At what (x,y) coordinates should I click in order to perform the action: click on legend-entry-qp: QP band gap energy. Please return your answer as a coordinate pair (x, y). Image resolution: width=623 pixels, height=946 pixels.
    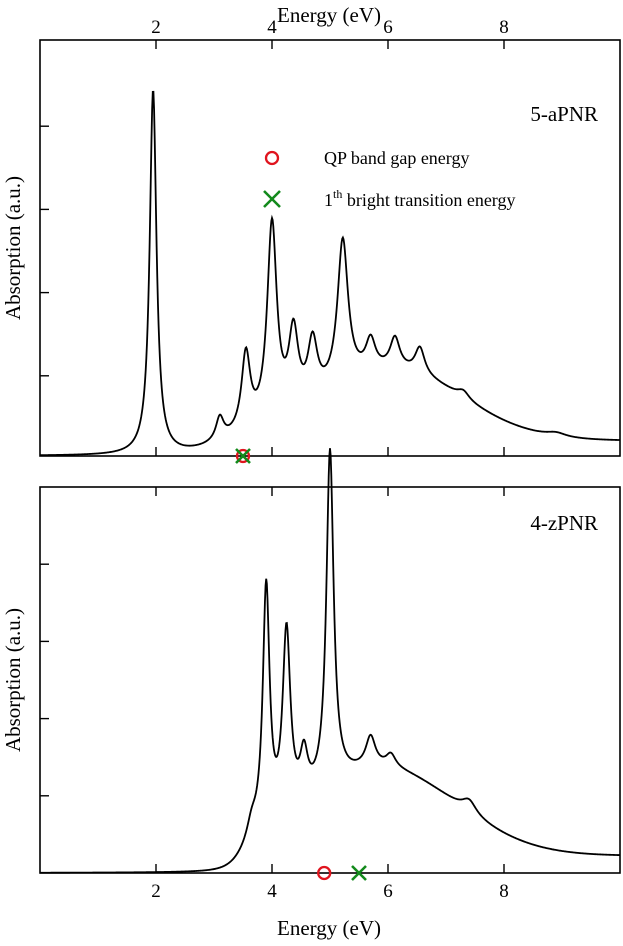
    Looking at the image, I should click on (366, 158).